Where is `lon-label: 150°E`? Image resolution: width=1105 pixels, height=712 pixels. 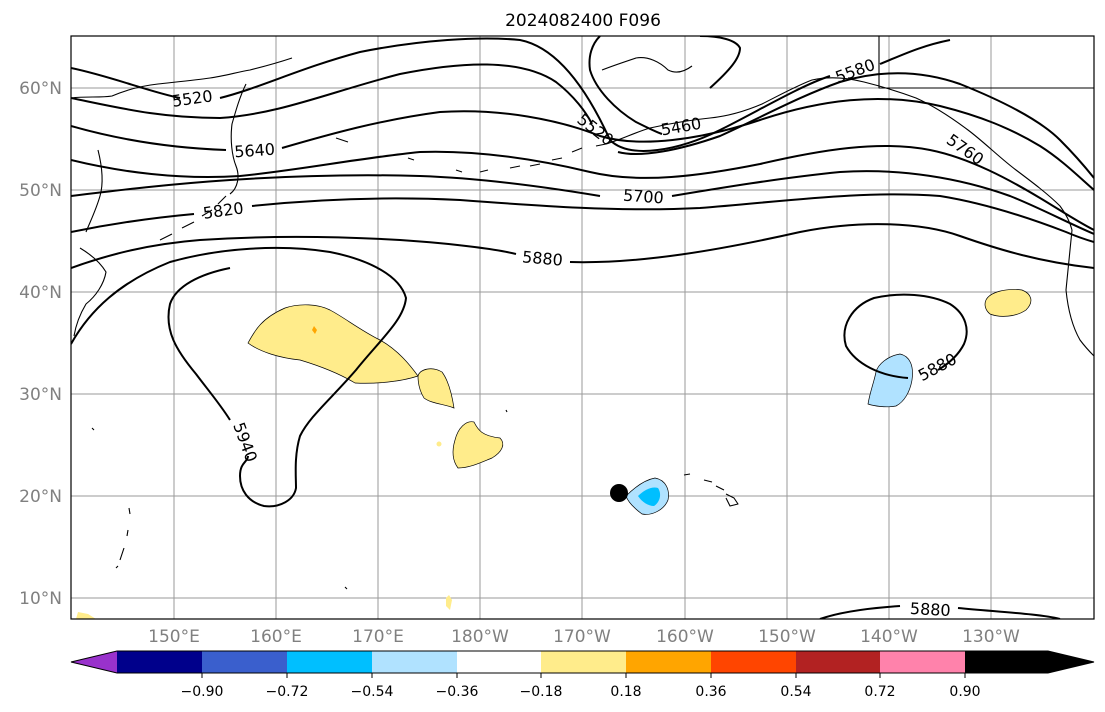
lon-label: 150°E is located at coordinates (174, 637).